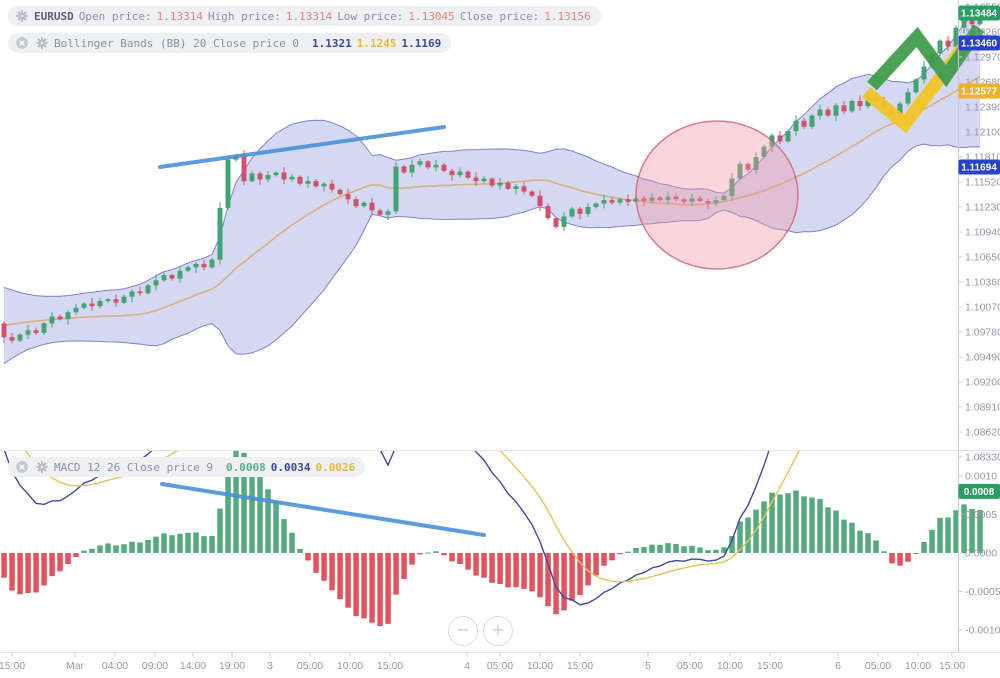  What do you see at coordinates (21, 467) in the screenshot?
I see `macd-remove-close-icon` at bounding box center [21, 467].